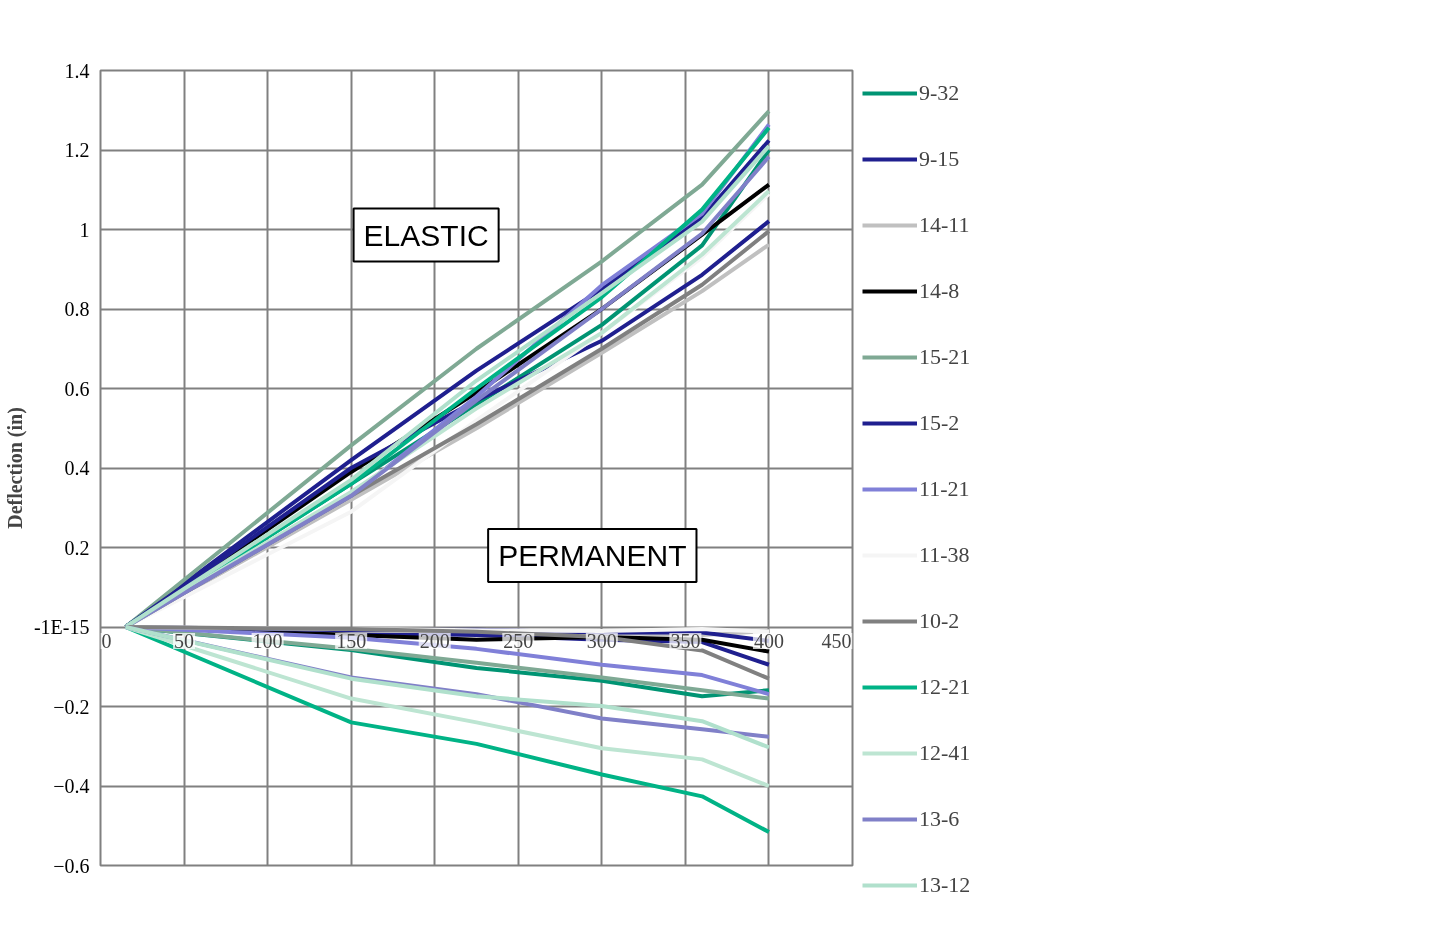 Image resolution: width=1437 pixels, height=935 pixels. What do you see at coordinates (184, 641) in the screenshot?
I see `x-tick-label: 50` at bounding box center [184, 641].